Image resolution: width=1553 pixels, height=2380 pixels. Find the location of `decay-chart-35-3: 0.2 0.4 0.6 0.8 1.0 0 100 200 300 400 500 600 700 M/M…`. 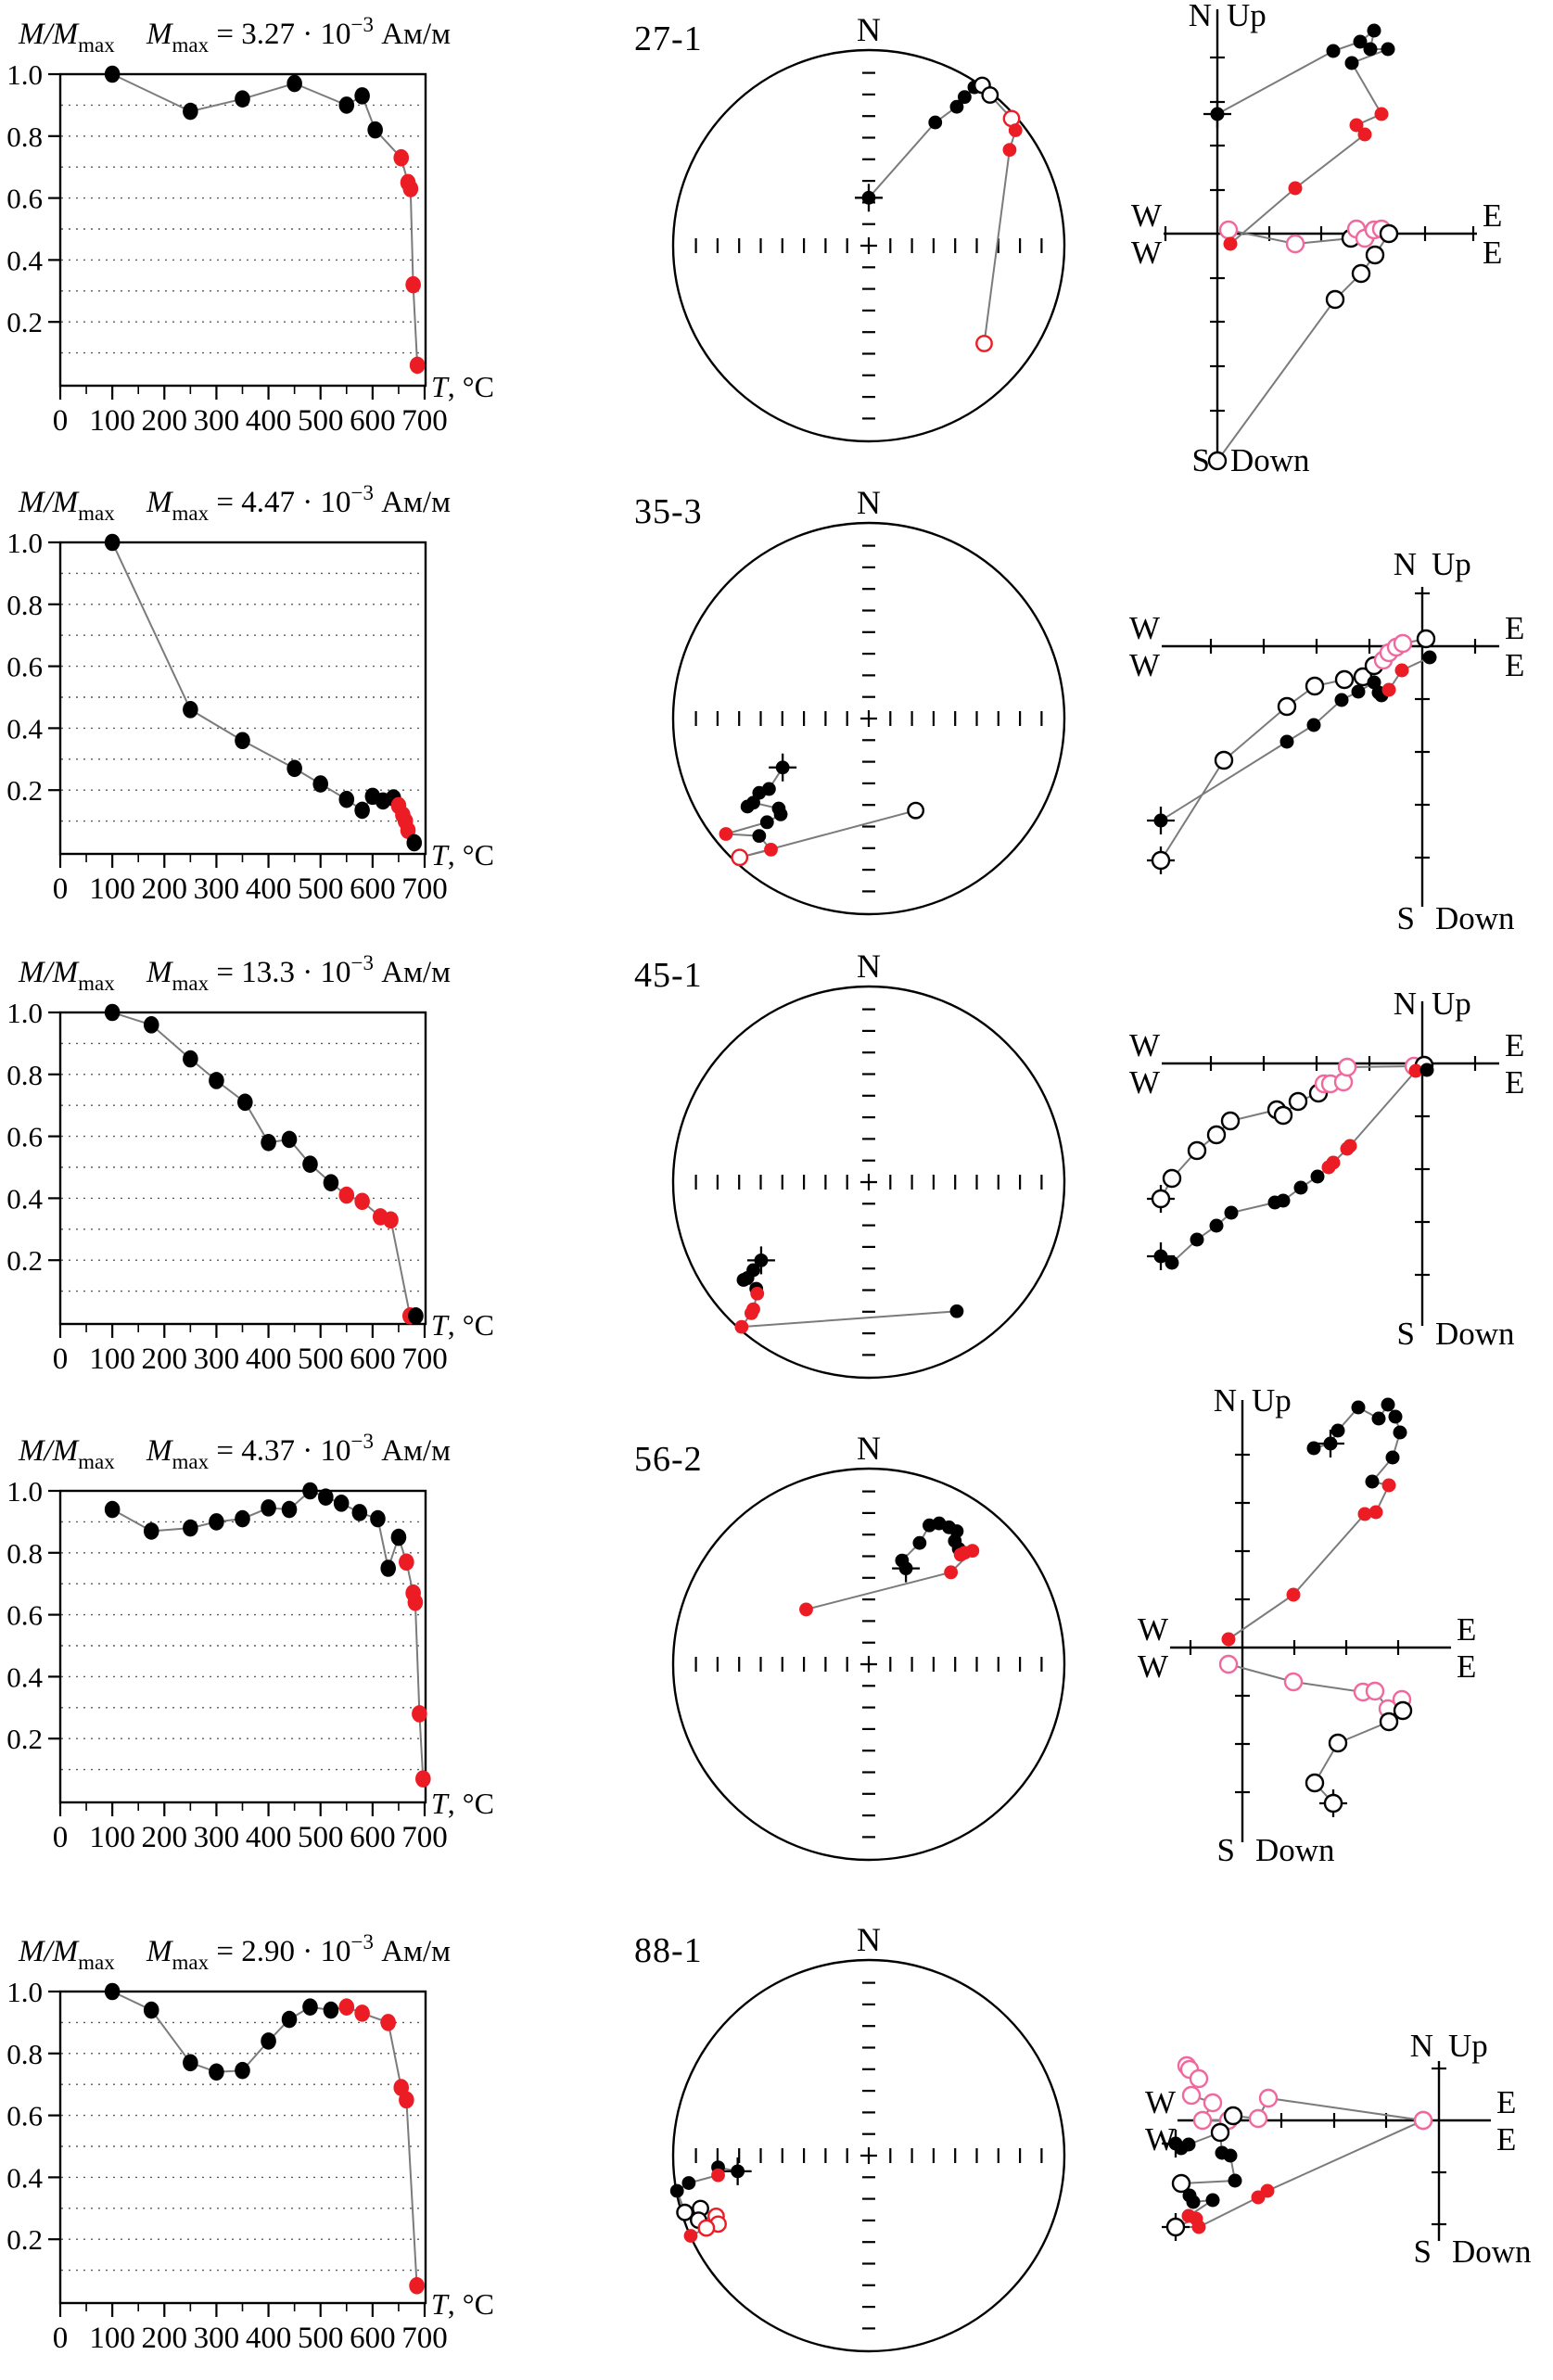

decay-chart-35-3: 0.2 0.4 0.6 0.8 1.0 0 100 200 300 400 500 600 700 M/M… is located at coordinates (250, 693).